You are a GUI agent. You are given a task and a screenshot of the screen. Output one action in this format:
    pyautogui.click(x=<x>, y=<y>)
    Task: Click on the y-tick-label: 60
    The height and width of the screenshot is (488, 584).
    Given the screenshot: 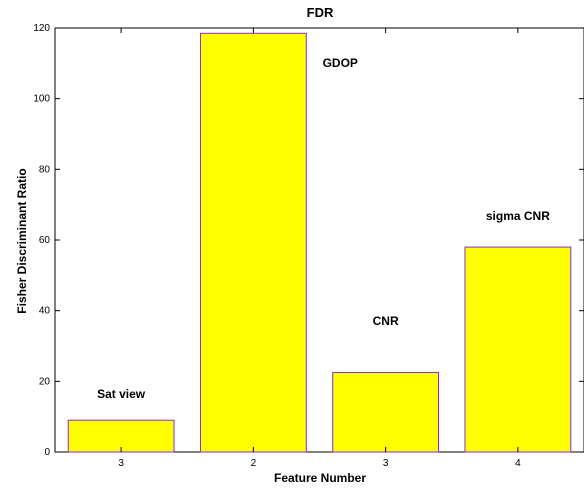 What is the action you would take?
    pyautogui.click(x=45, y=240)
    